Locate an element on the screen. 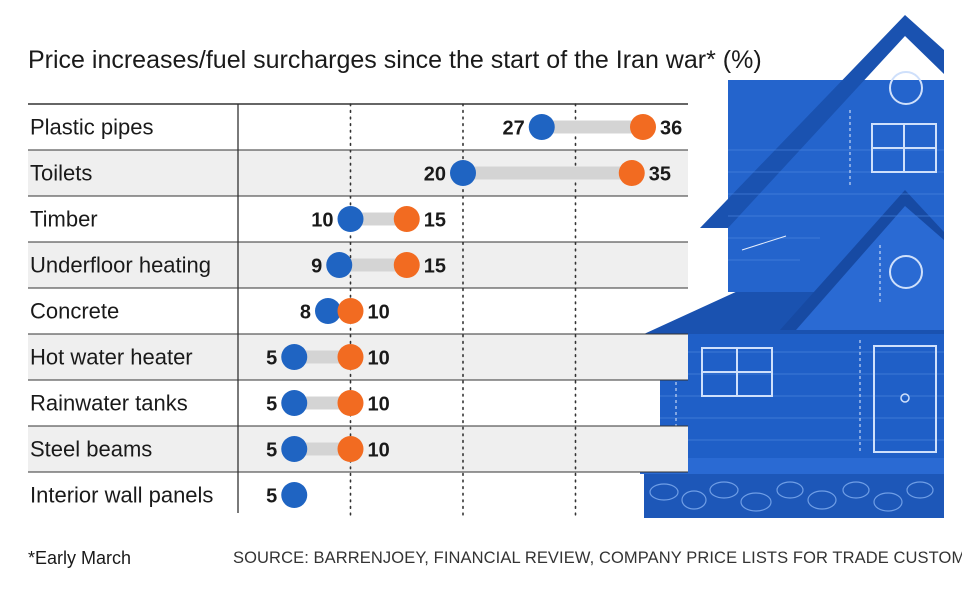 The image size is (962, 590). house-siding is located at coordinates (802, 295).